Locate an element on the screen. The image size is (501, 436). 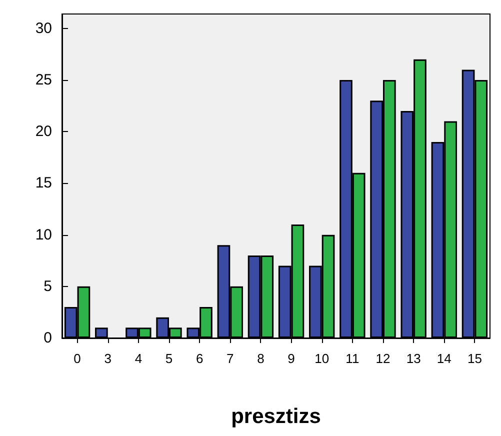
x-tick-label: 12 is located at coordinates (383, 358).